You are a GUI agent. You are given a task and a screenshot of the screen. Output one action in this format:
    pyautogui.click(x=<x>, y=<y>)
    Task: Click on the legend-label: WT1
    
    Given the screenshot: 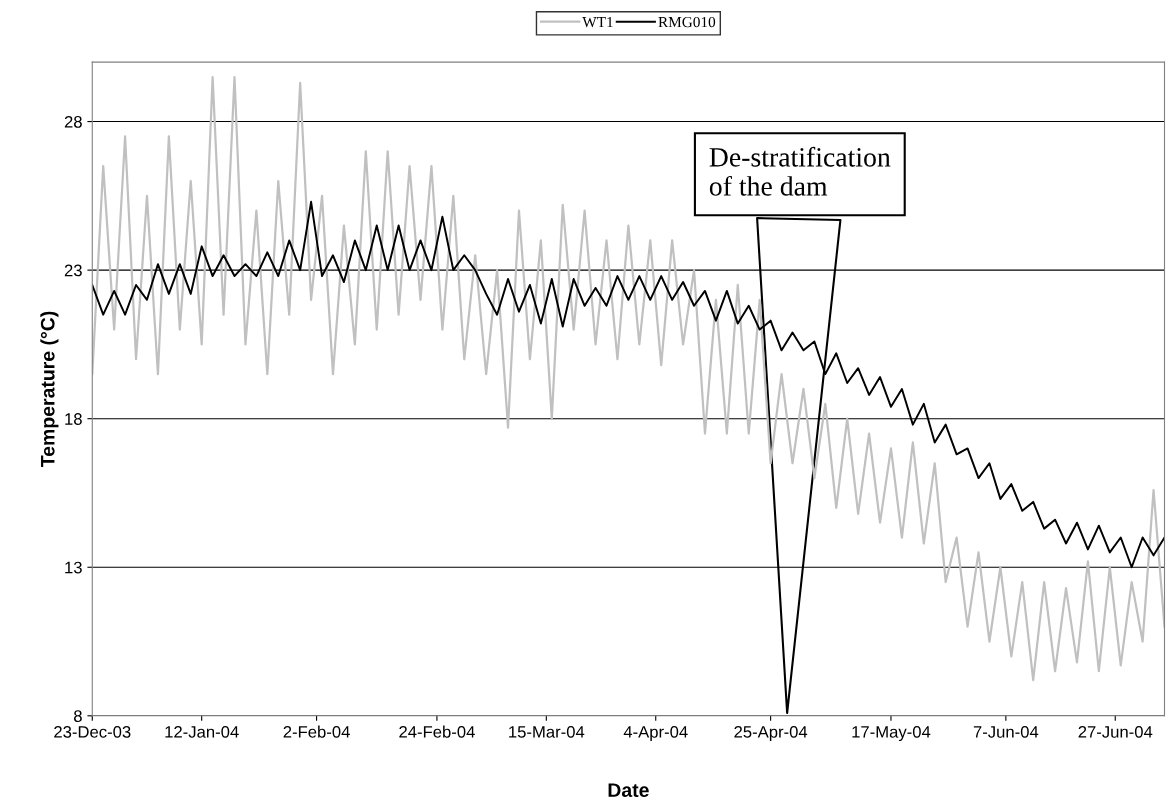 What is the action you would take?
    pyautogui.click(x=597, y=22)
    